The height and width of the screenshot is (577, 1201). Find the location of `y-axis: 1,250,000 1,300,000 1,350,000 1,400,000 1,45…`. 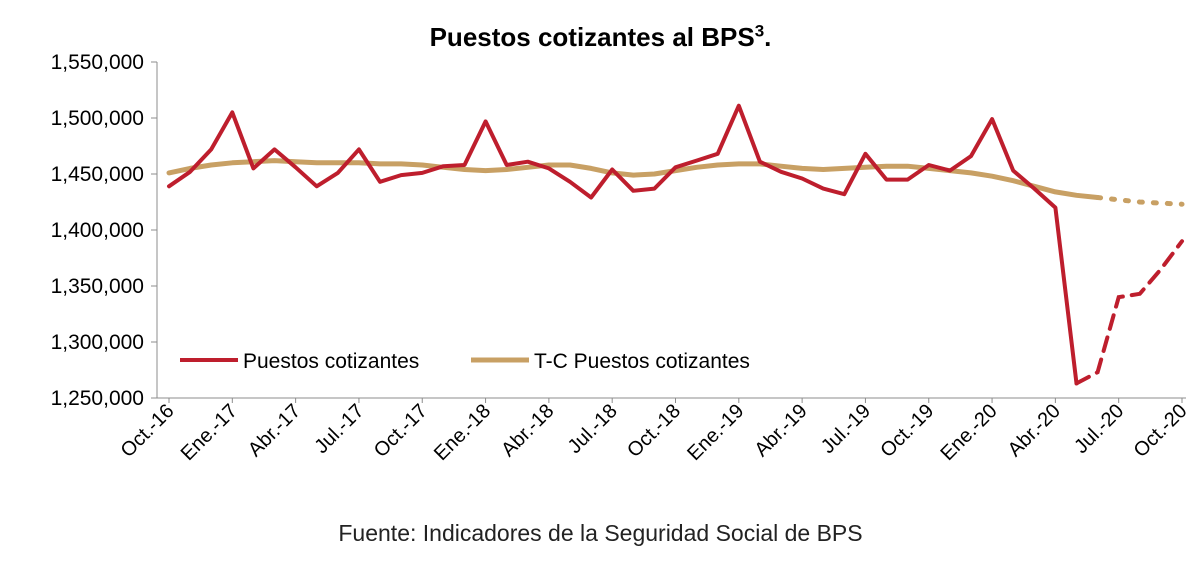

y-axis: 1,250,000 1,300,000 1,350,000 1,400,000 1,45… is located at coordinates (104, 230).